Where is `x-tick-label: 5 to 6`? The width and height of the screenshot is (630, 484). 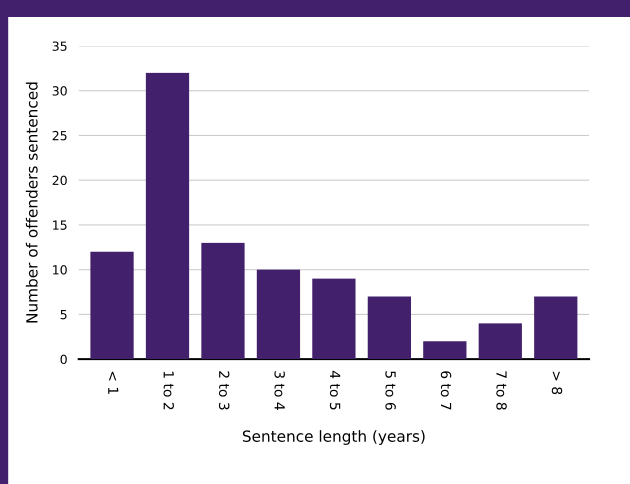 x-tick-label: 5 to 6 is located at coordinates (390, 390).